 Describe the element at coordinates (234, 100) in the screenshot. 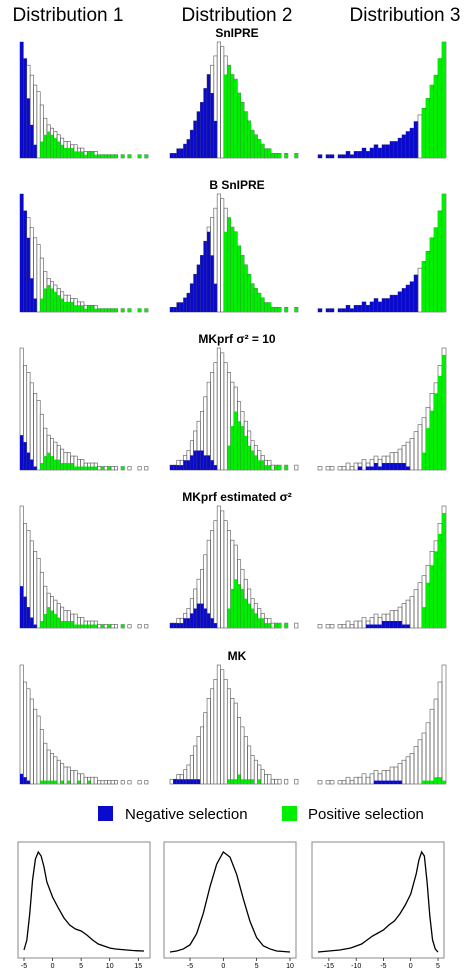

I see `histogram-panel-r1-c2` at that location.